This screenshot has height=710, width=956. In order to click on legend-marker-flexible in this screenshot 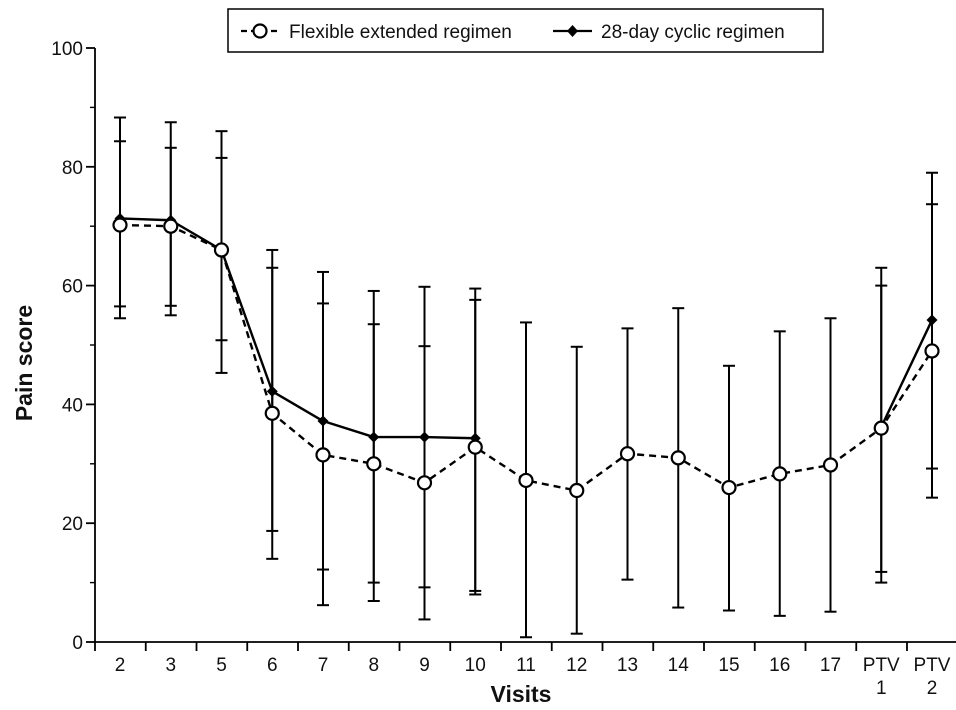, I will do `click(260, 31)`.